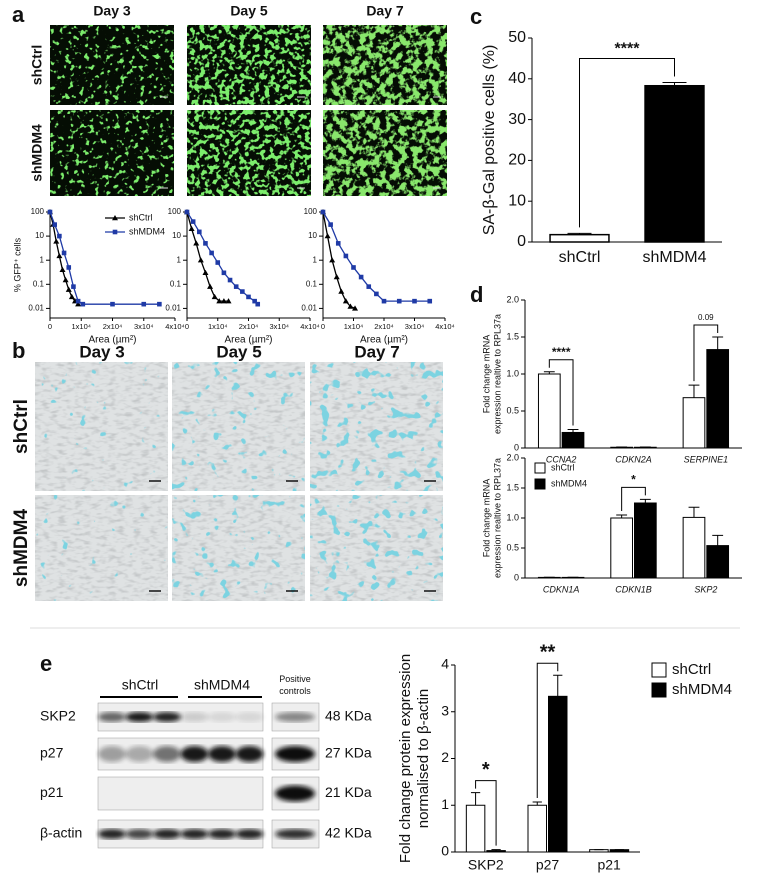 Image resolution: width=764 pixels, height=880 pixels. What do you see at coordinates (17, 264) in the screenshot?
I see `y-axis-label: % GFP⁺ cells` at bounding box center [17, 264].